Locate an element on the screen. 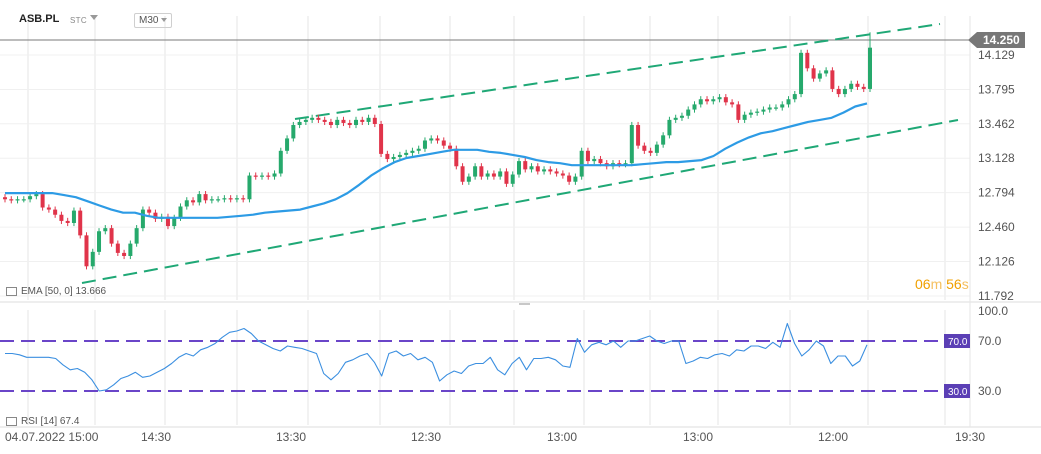 The image size is (1041, 454). rsi-tick-label: 100.0 is located at coordinates (993, 311).